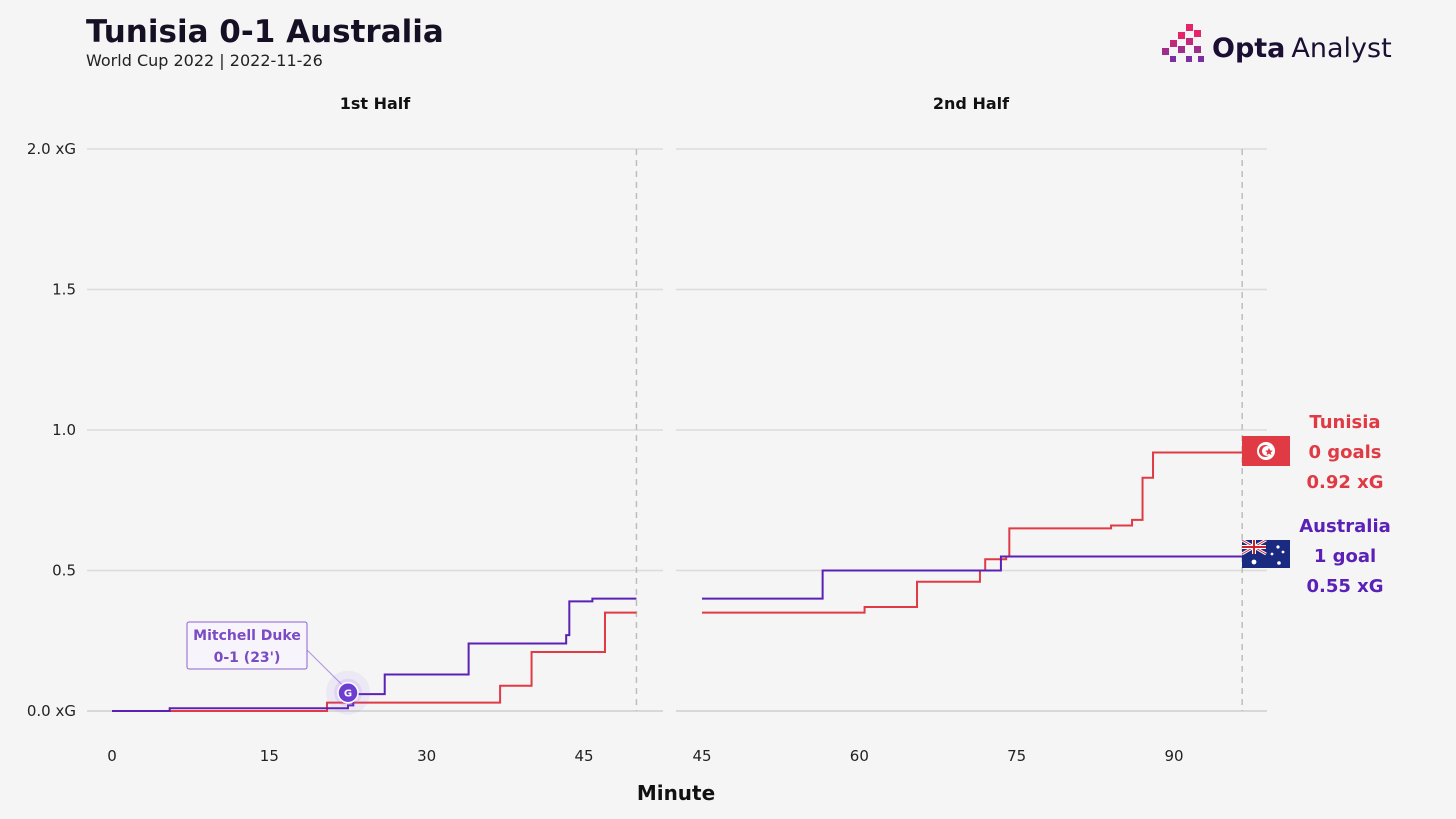 This screenshot has height=819, width=1456. Describe the element at coordinates (112, 756) in the screenshot. I see `x-tick-label: 0` at that location.